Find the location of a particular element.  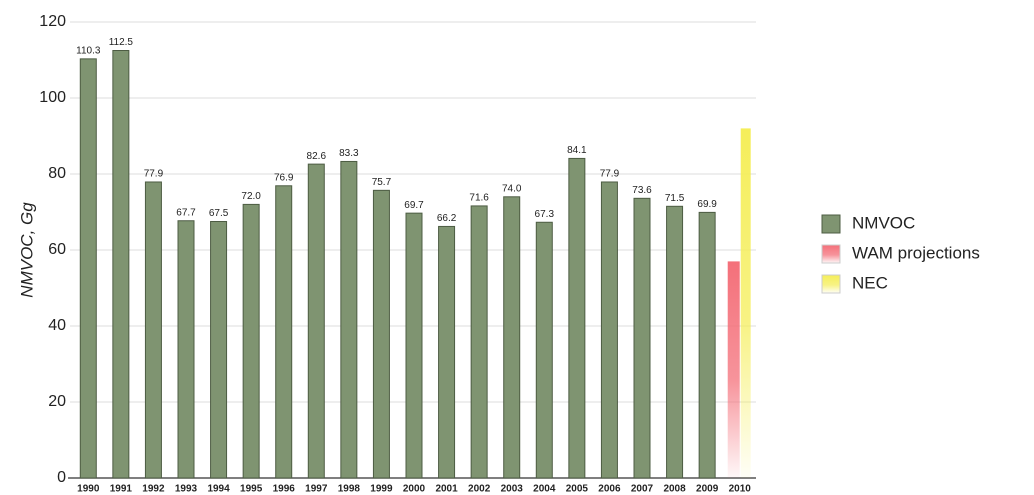

value-label: 67.5 is located at coordinates (219, 213).